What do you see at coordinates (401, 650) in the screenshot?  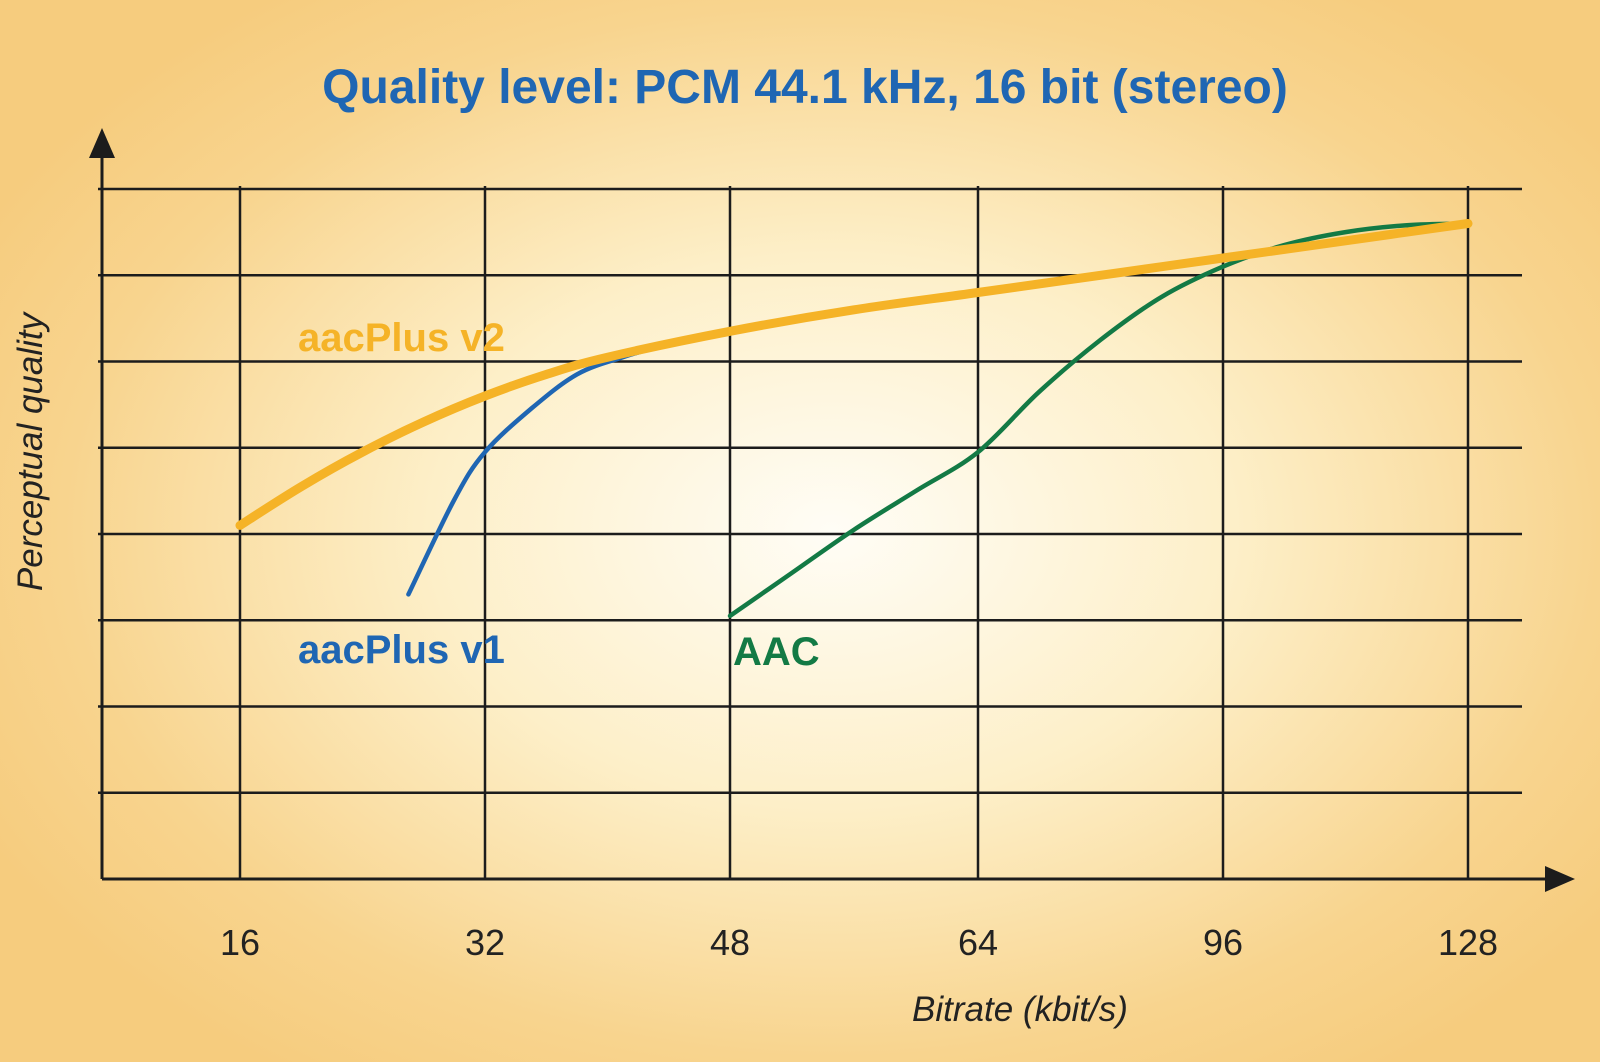 I see `series-label-aacplus-v1: aacPlus v1` at bounding box center [401, 650].